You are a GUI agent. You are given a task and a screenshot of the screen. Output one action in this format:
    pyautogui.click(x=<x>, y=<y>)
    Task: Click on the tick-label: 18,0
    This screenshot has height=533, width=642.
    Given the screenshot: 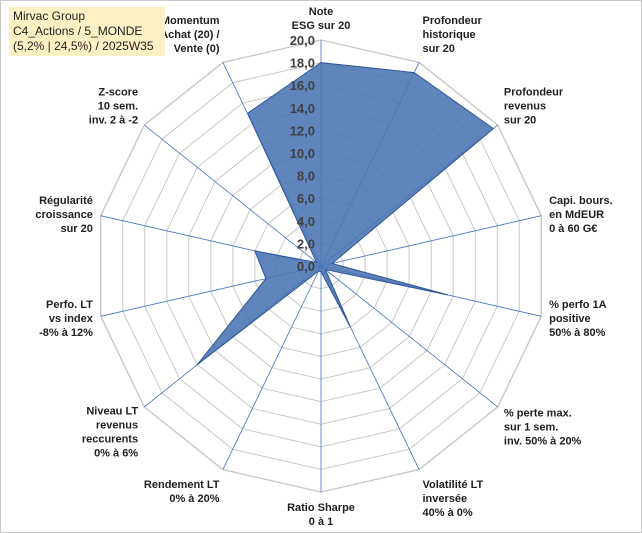 What is the action you would take?
    pyautogui.click(x=302, y=63)
    